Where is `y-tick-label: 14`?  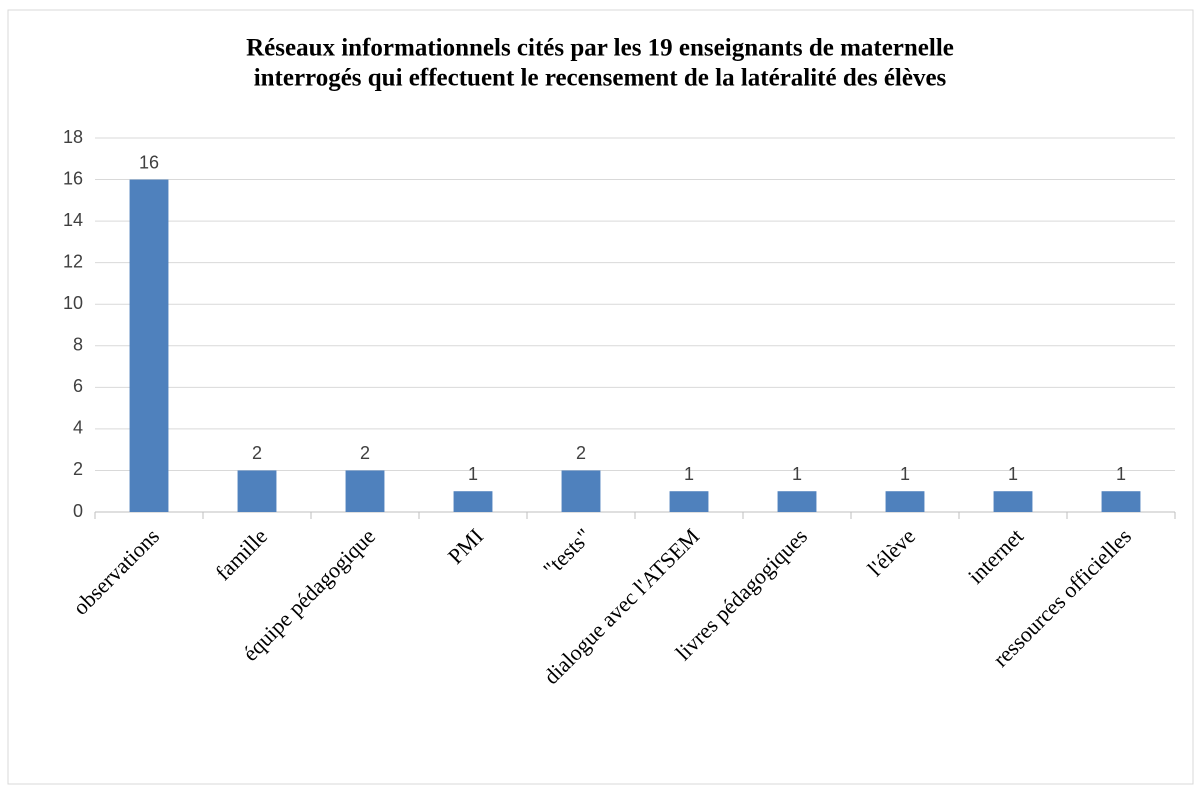 y-tick-label: 14 is located at coordinates (73, 220).